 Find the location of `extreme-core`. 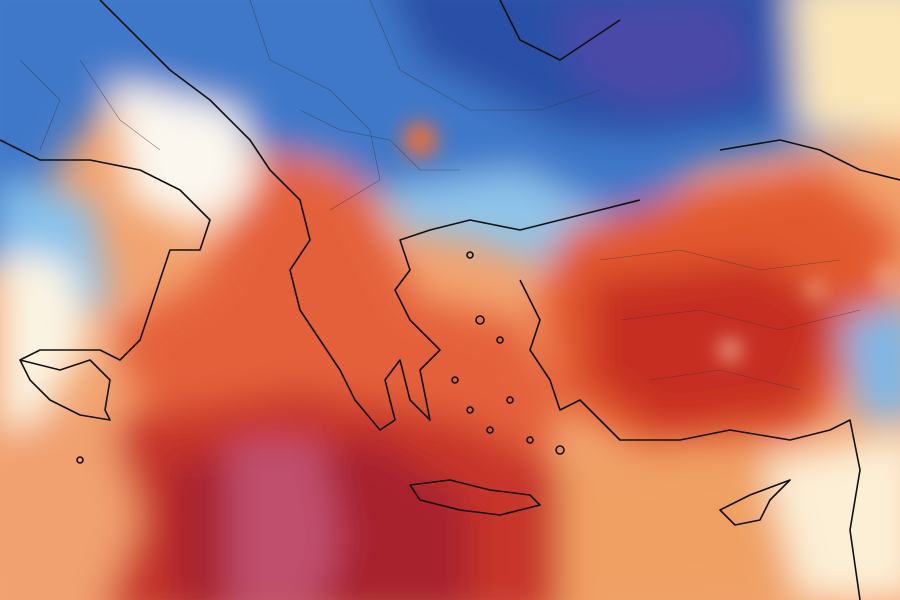

extreme-core is located at coordinates (285, 520).